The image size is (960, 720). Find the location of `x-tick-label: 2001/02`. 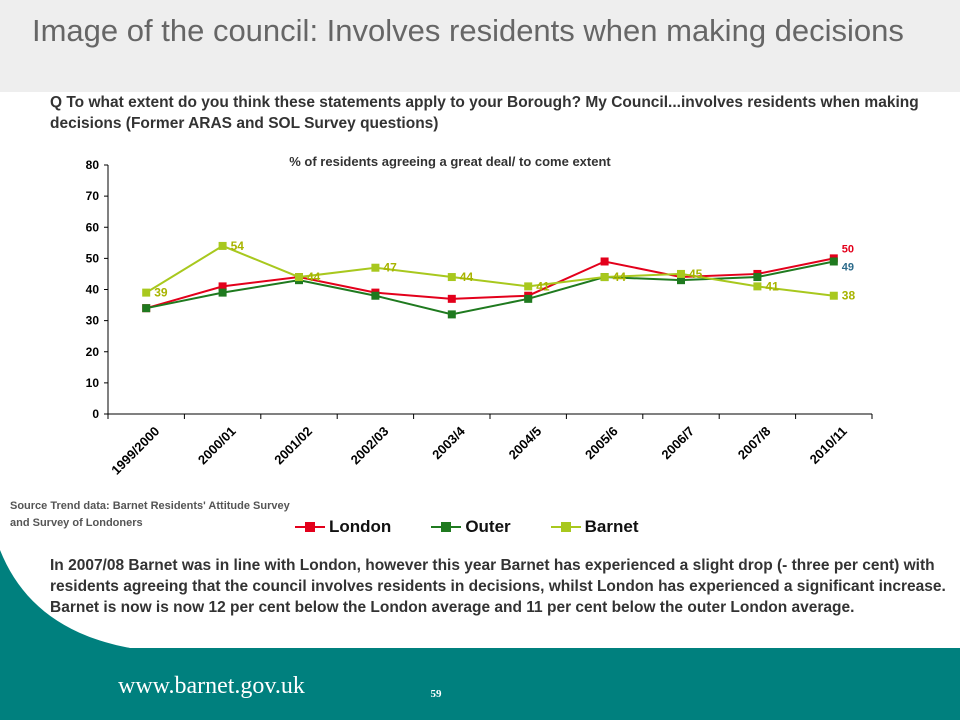

x-tick-label: 2001/02 is located at coordinates (293, 446).